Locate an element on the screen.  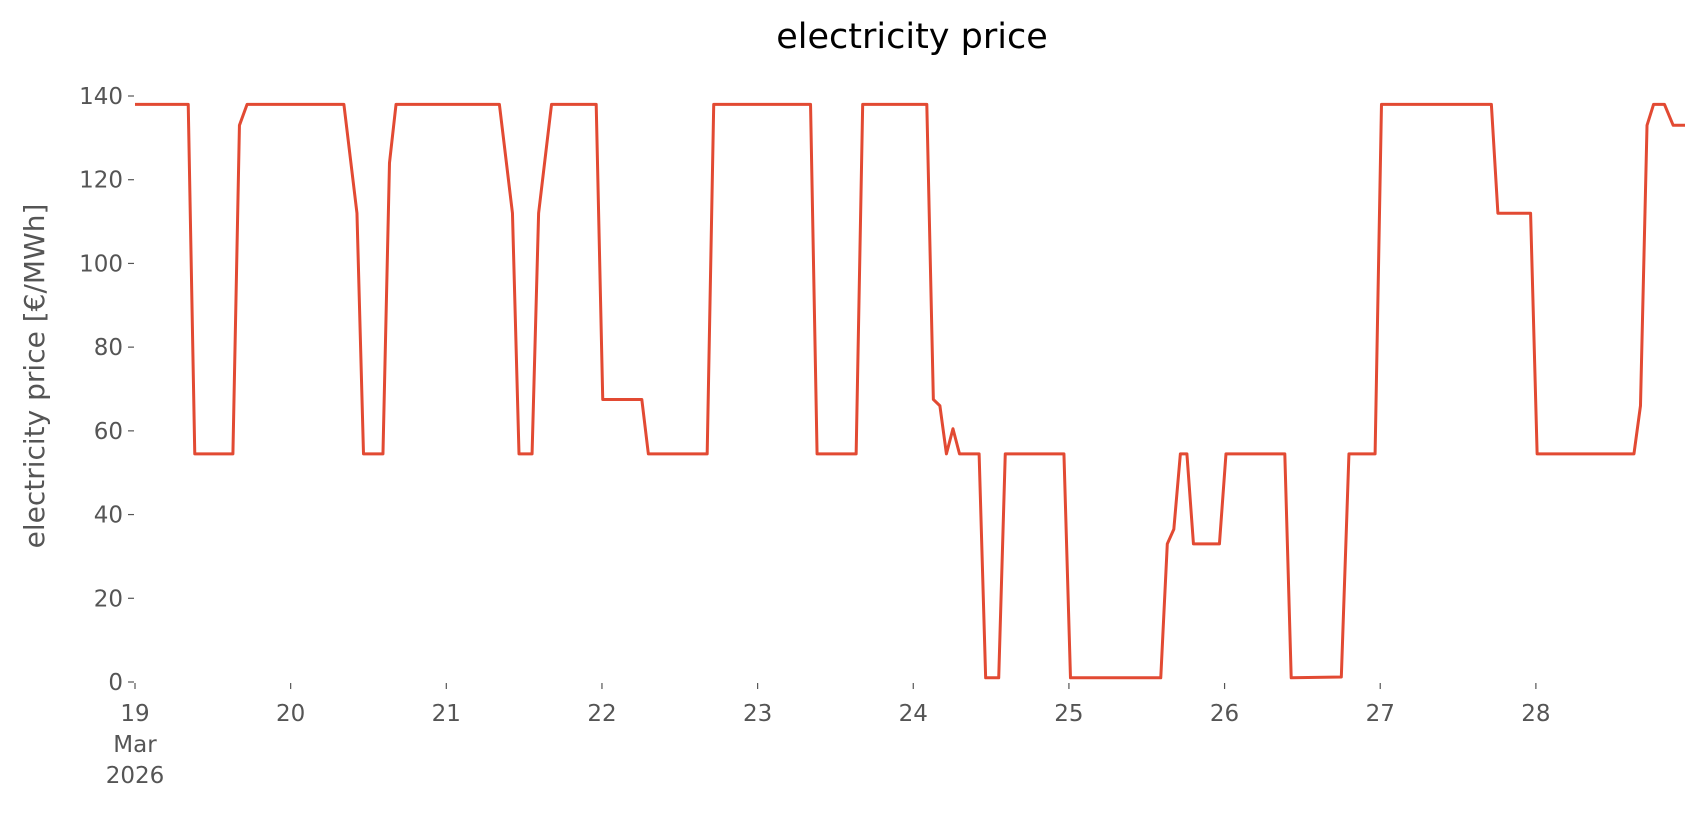
y-tick-label: 120 is located at coordinates (101, 181).